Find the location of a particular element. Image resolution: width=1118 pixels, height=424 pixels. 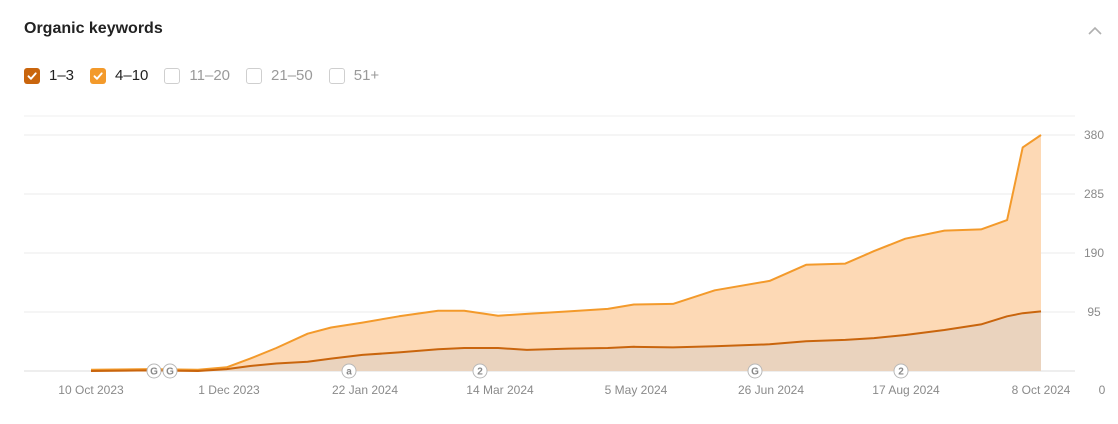

filter-11-20: 11–20 is located at coordinates (197, 75).